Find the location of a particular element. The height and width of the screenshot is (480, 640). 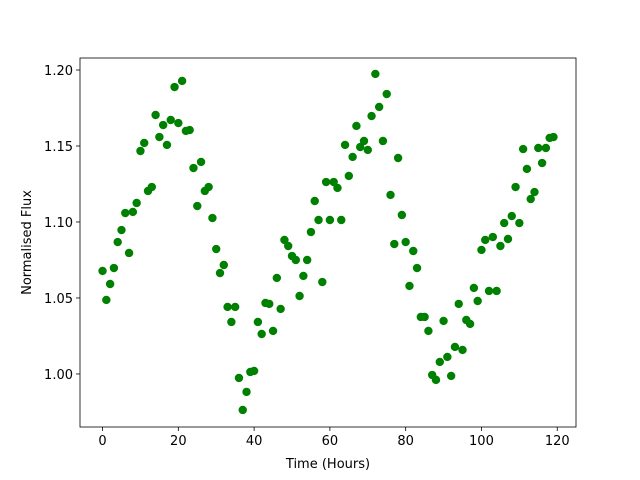

x-tick-label: 40 is located at coordinates (254, 441).